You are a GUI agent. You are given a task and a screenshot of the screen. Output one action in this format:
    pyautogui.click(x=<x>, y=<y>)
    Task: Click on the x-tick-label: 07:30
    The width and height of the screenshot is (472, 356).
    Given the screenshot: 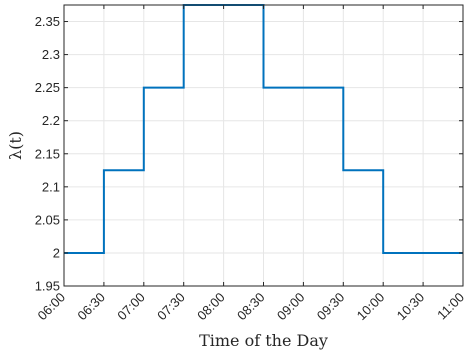 What is the action you would take?
    pyautogui.click(x=171, y=307)
    